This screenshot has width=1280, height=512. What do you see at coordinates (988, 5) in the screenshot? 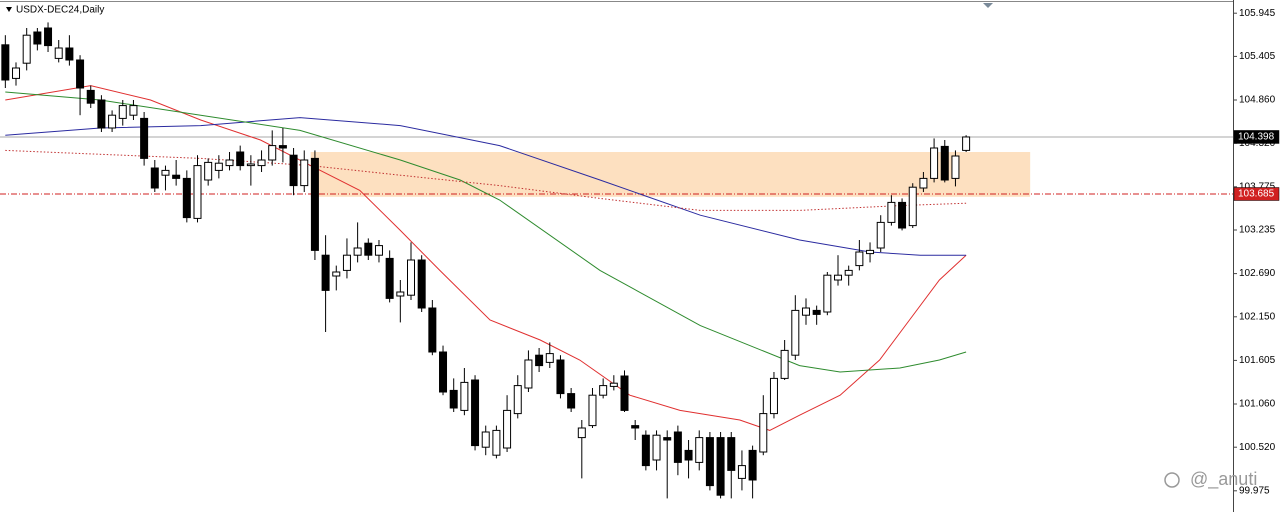
I see `scroll-marker` at bounding box center [988, 5].